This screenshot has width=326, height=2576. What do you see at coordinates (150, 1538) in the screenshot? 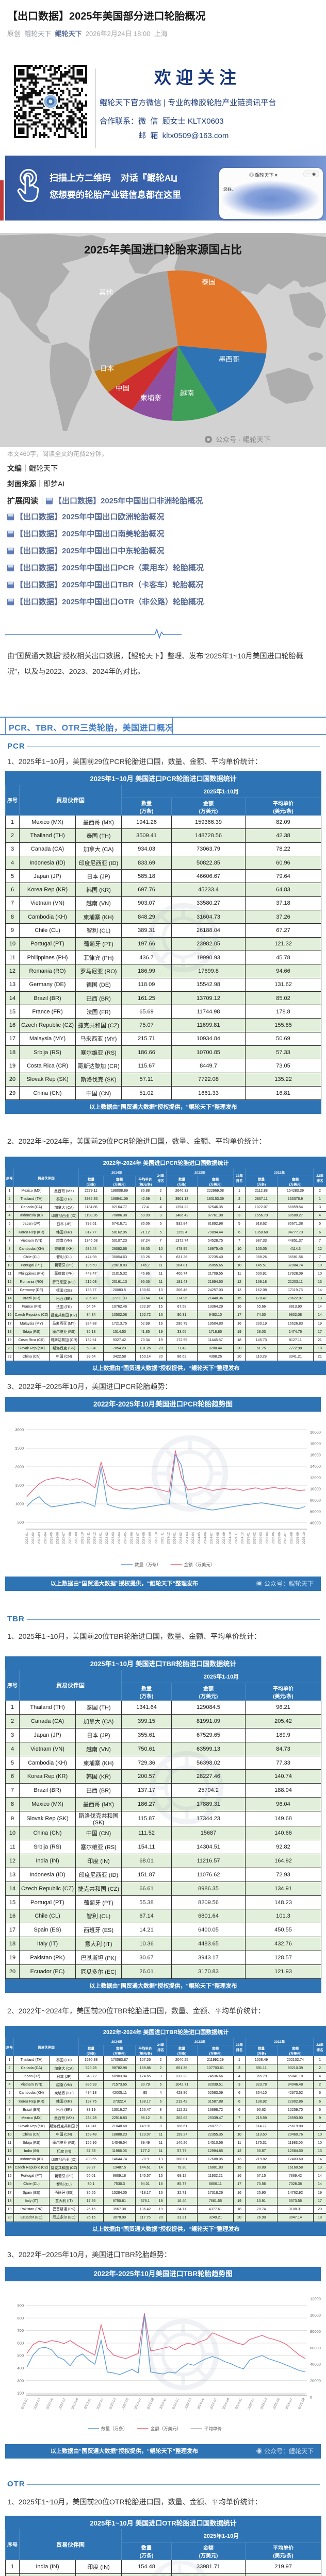
I see `svg-text: 2023-09` at bounding box center [150, 1538].